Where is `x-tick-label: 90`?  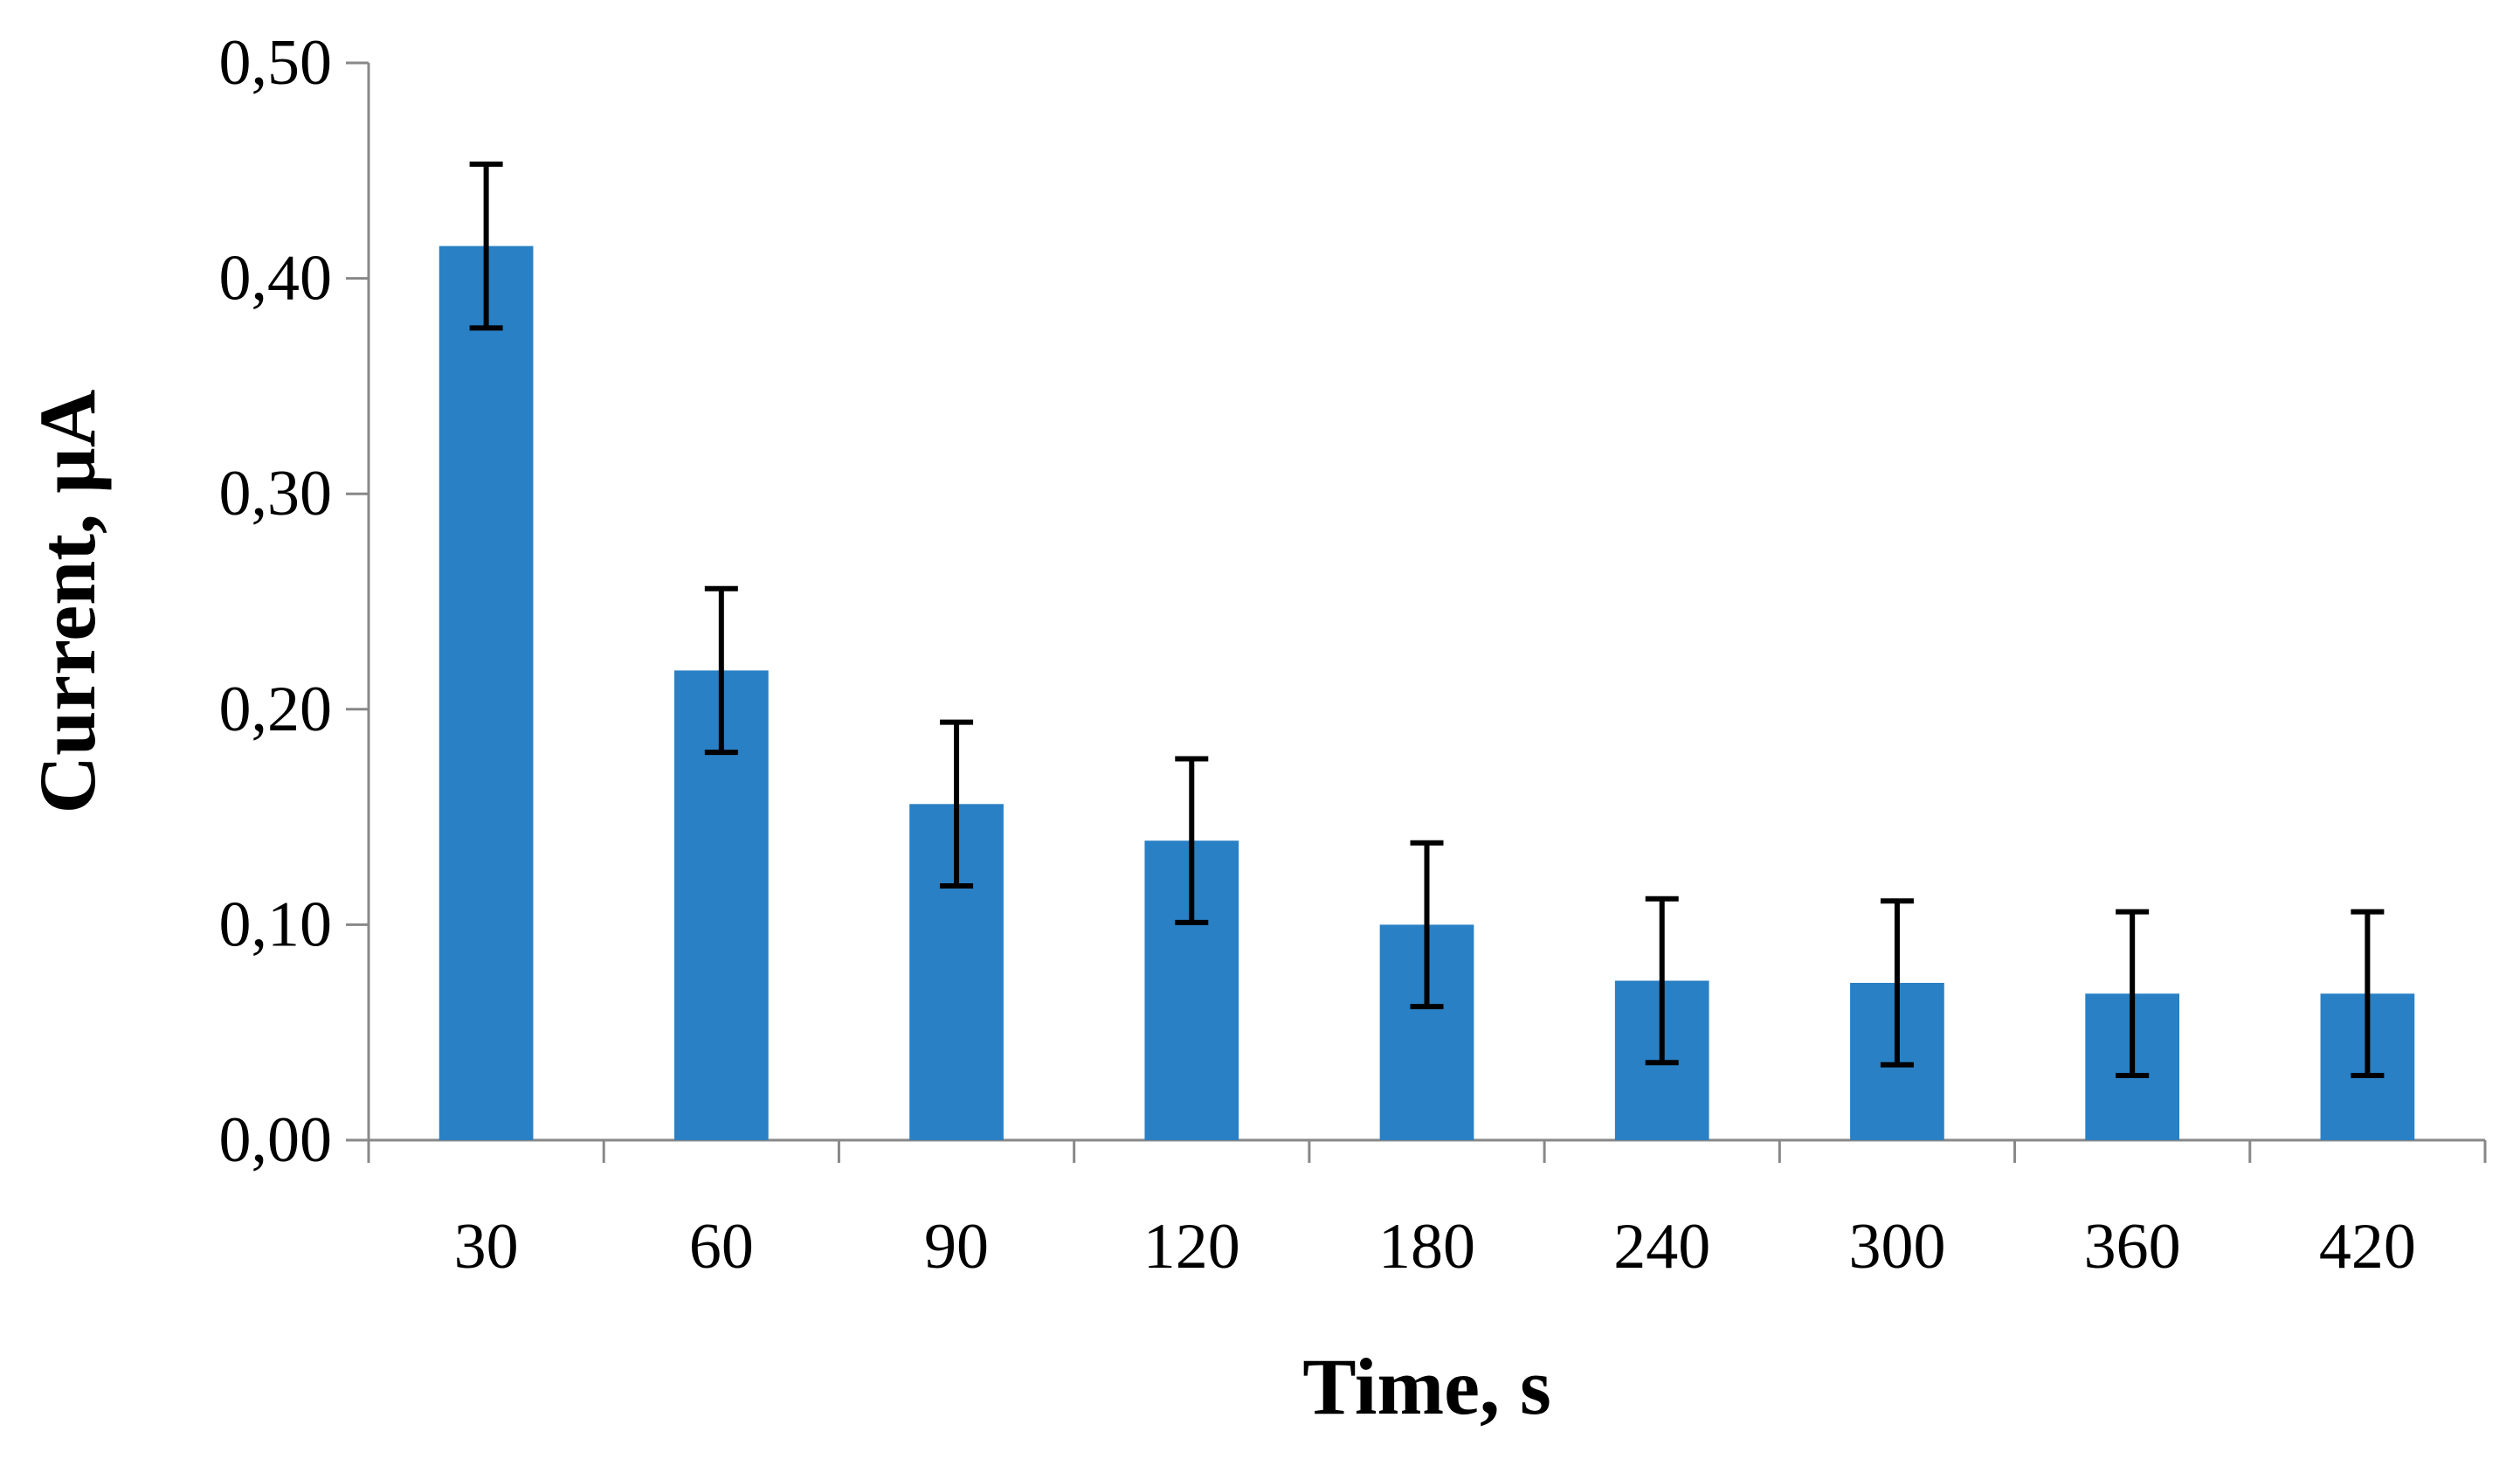 x-tick-label: 90 is located at coordinates (956, 1247).